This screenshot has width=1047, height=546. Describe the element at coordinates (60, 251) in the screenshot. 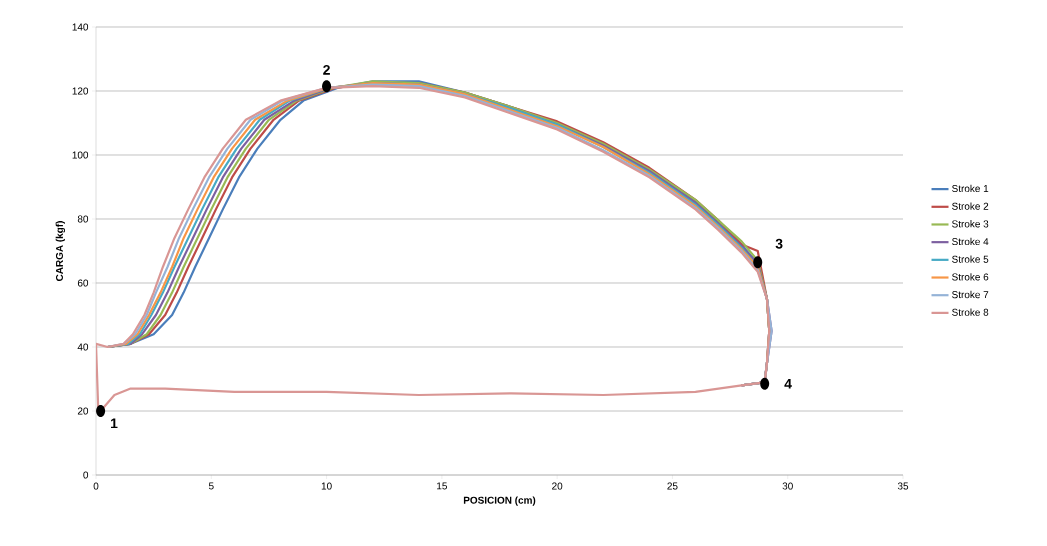

I see `y-axis-title: CARGA (kgf)` at that location.